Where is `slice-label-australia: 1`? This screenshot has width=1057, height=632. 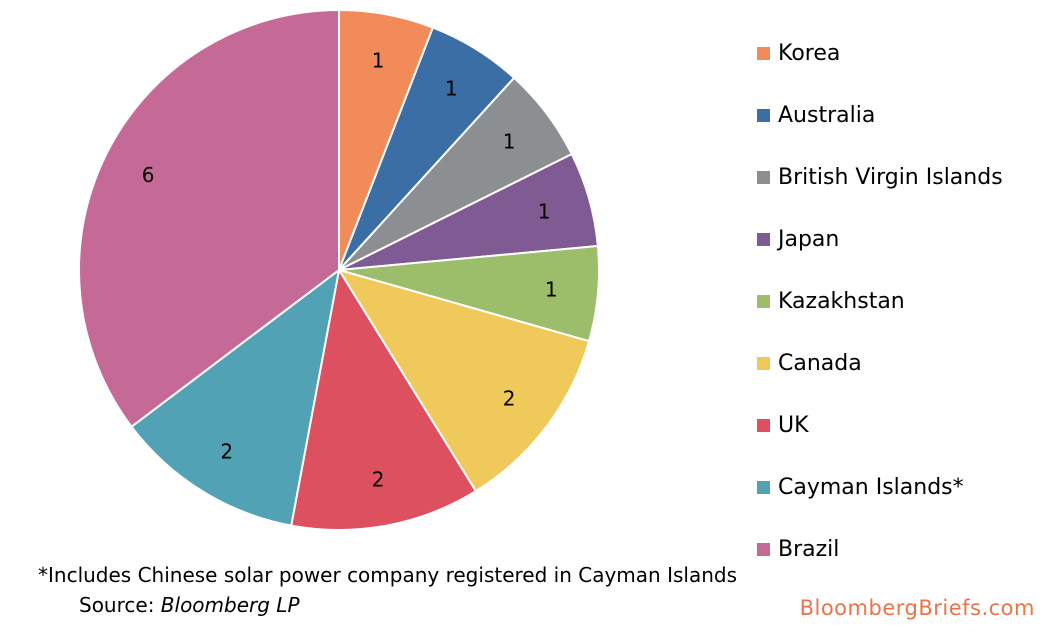 slice-label-australia: 1 is located at coordinates (451, 89).